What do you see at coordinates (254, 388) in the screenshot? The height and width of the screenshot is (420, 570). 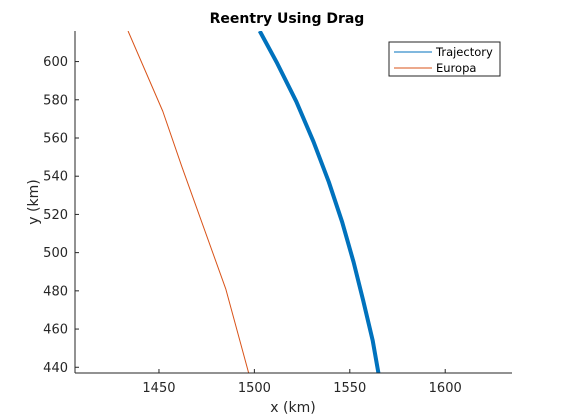 I see `x-tick-label: 1500` at bounding box center [254, 388].